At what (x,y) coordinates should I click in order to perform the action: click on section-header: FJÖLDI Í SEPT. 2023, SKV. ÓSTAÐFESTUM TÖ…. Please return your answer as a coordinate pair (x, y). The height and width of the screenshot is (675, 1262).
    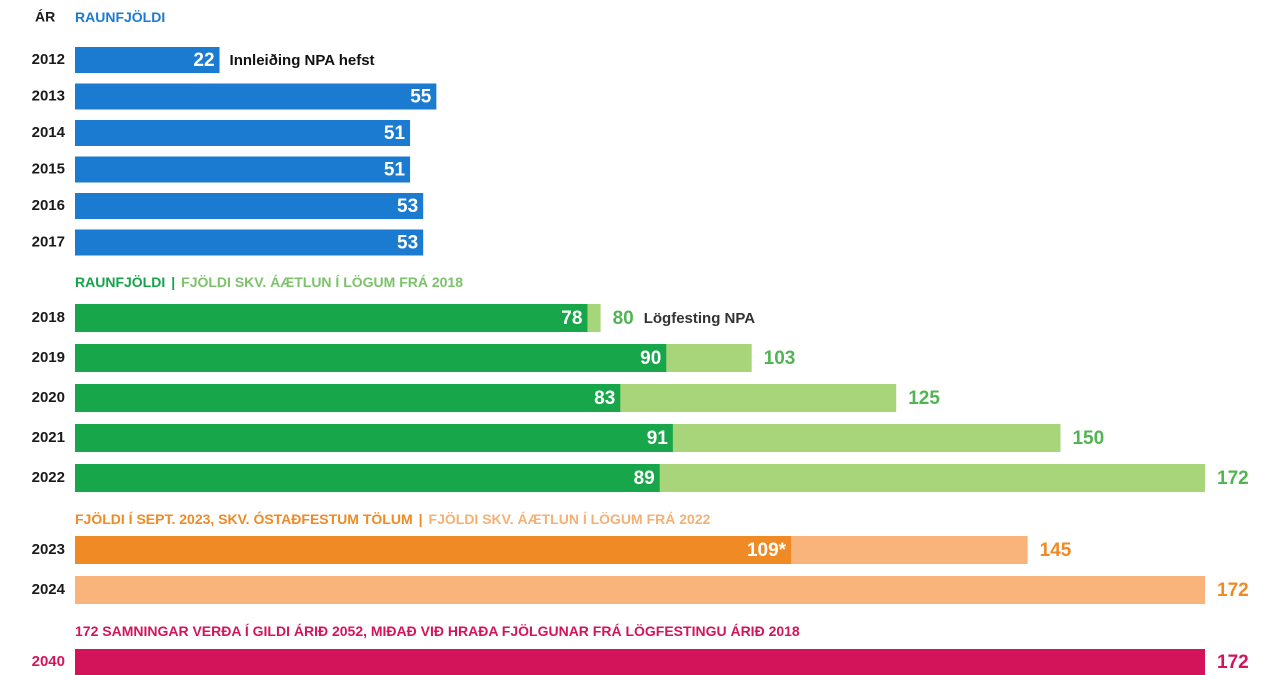
    Looking at the image, I should click on (393, 518).